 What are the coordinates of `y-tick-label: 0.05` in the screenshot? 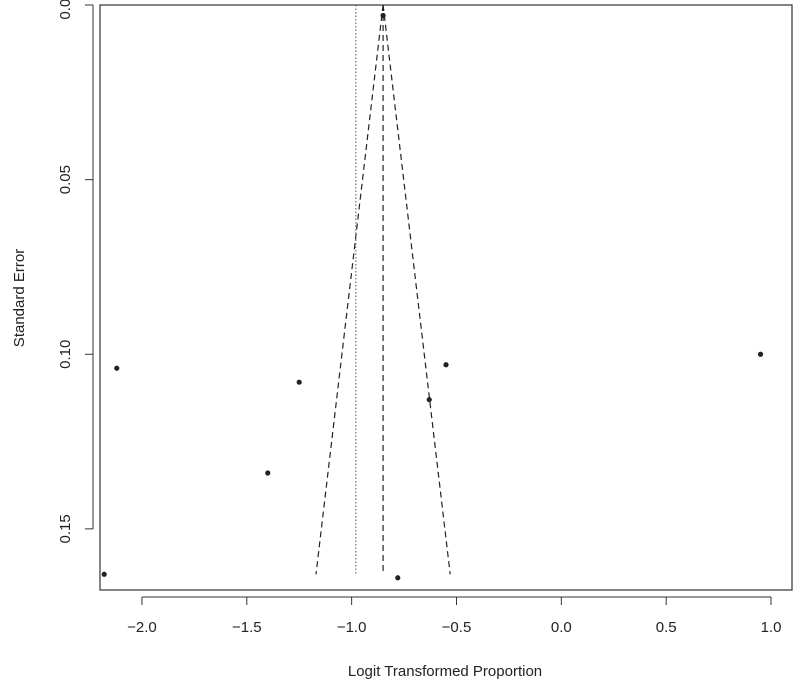 It's located at (65, 179).